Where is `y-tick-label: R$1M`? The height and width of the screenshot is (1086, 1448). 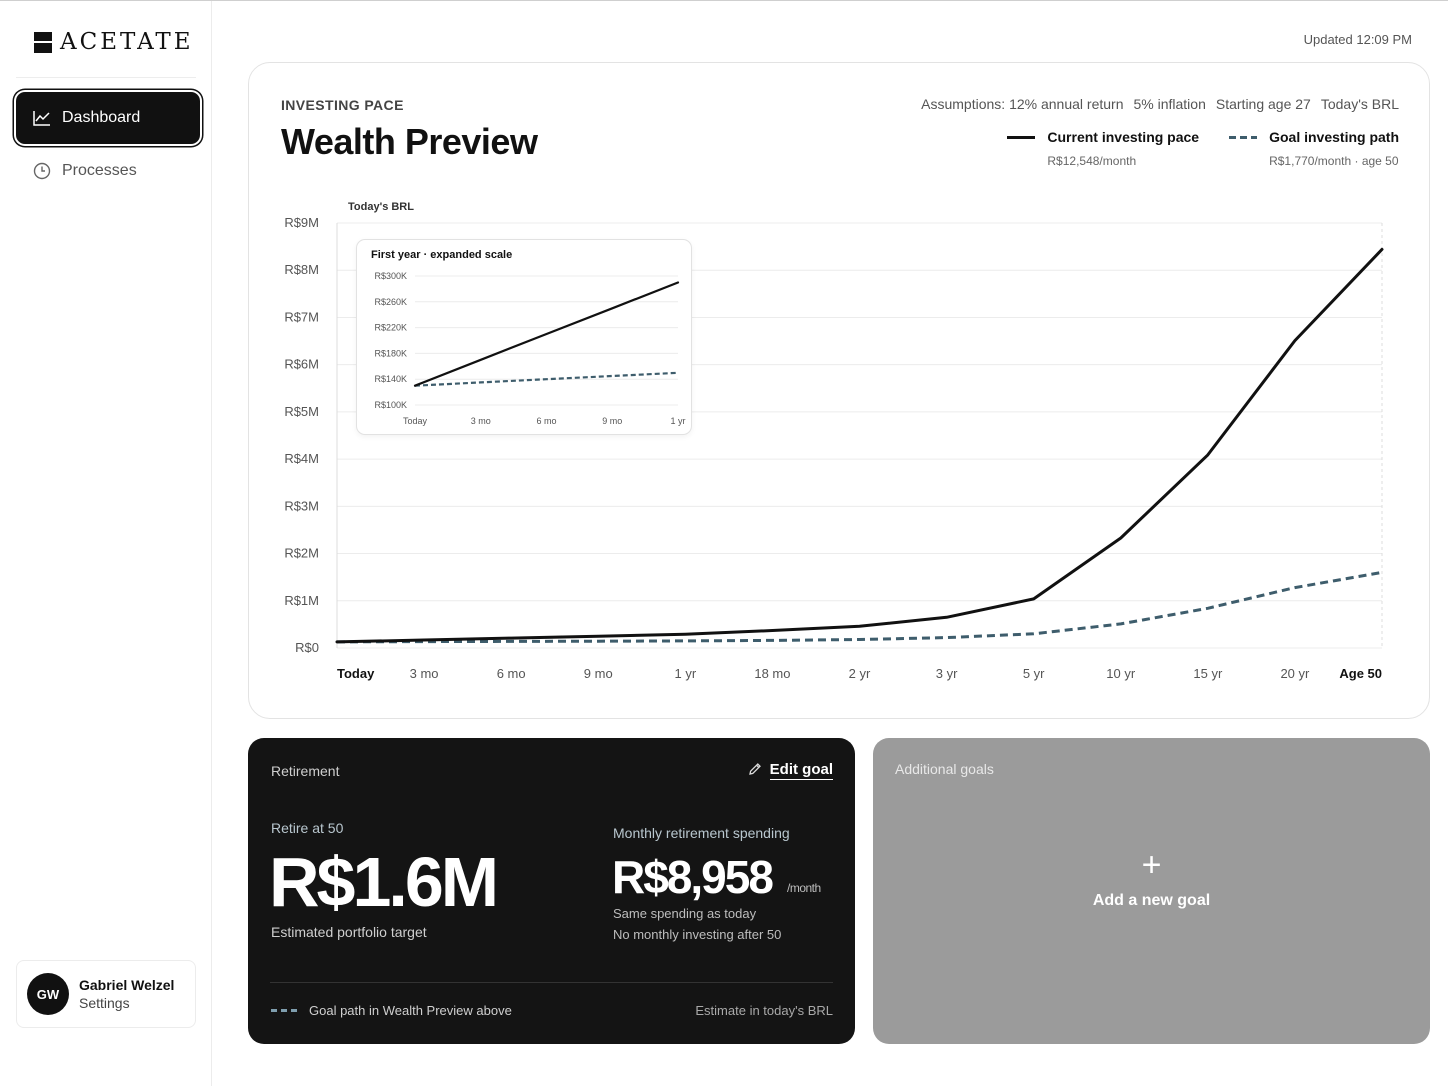
y-tick-label: R$1M is located at coordinates (301, 600).